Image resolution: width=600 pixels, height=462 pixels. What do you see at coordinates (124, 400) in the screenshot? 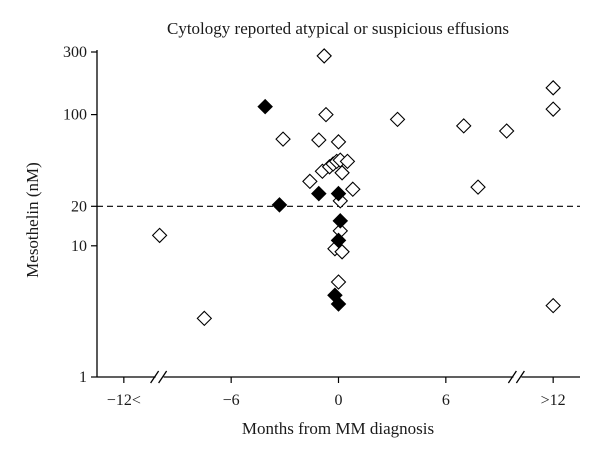
I see `x-tick-label: −12<` at bounding box center [124, 400].